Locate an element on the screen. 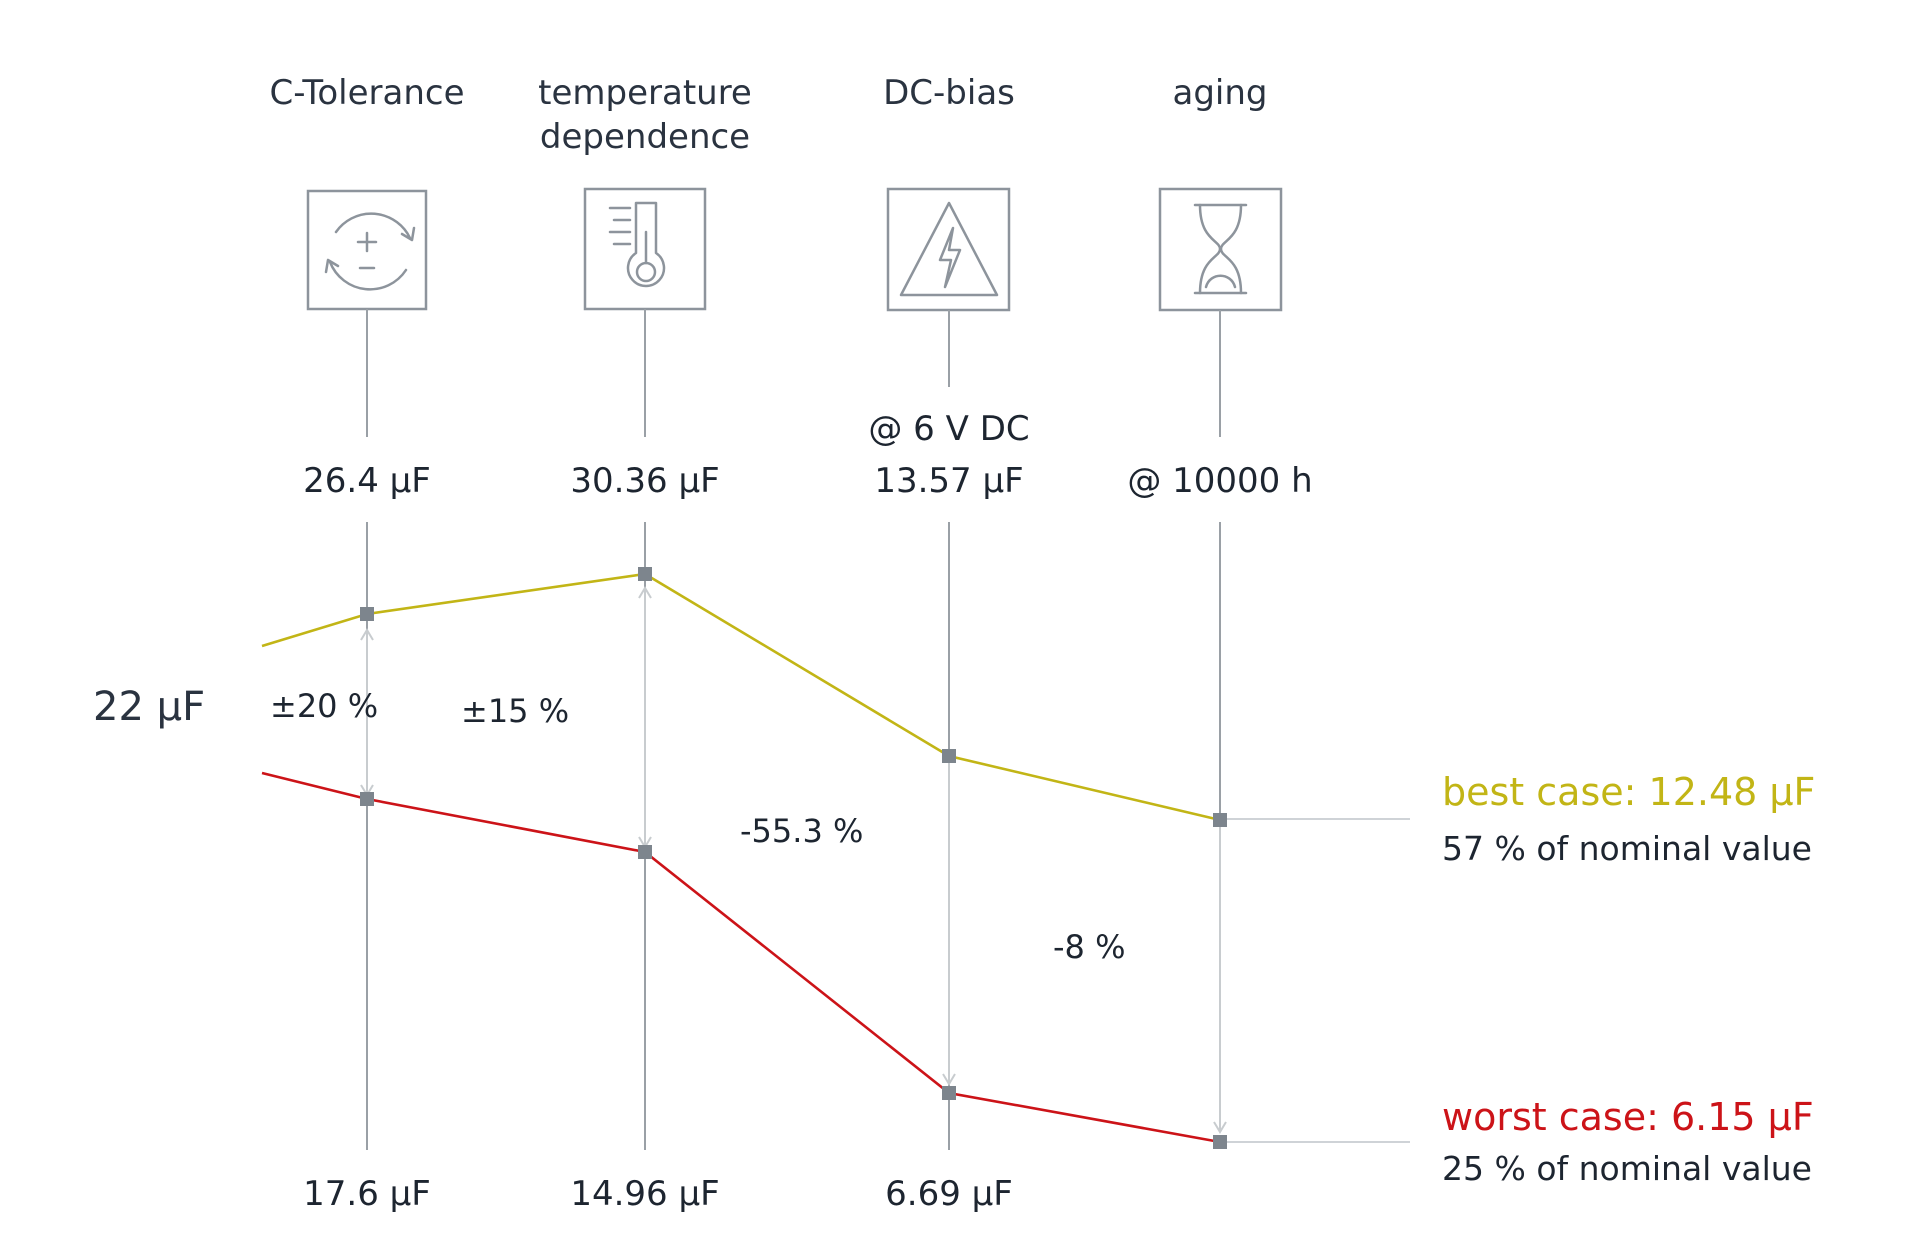  lower-value-dcbias: 6.69 µF is located at coordinates (949, 1194).